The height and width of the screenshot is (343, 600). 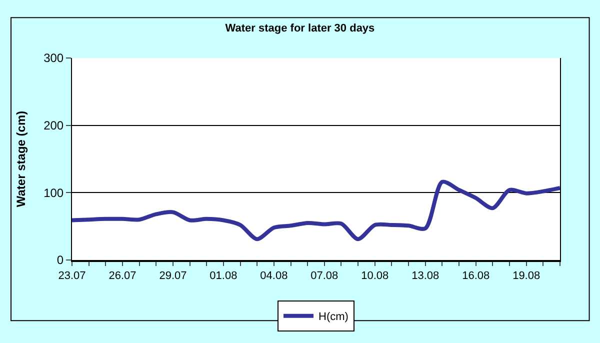 I want to click on x-tick-label: 04.08, so click(x=274, y=276).